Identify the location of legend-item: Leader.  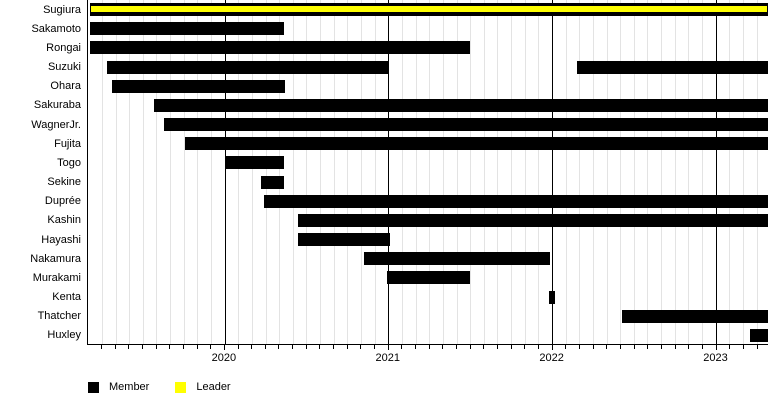
(203, 387).